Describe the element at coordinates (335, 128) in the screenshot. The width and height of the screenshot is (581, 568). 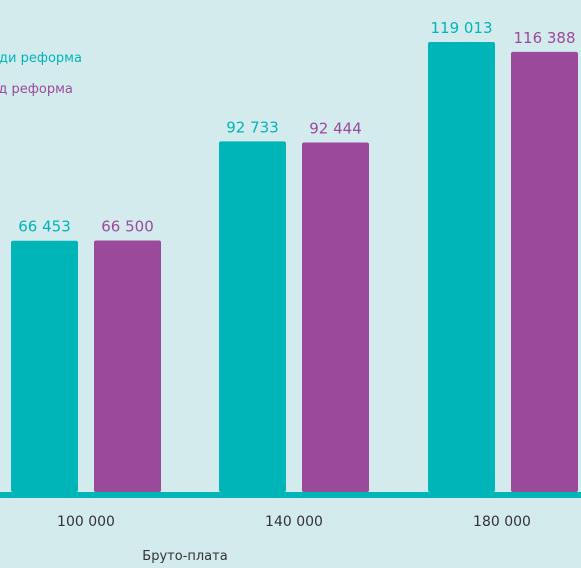
I see `value-label-after-1: 92 444` at that location.